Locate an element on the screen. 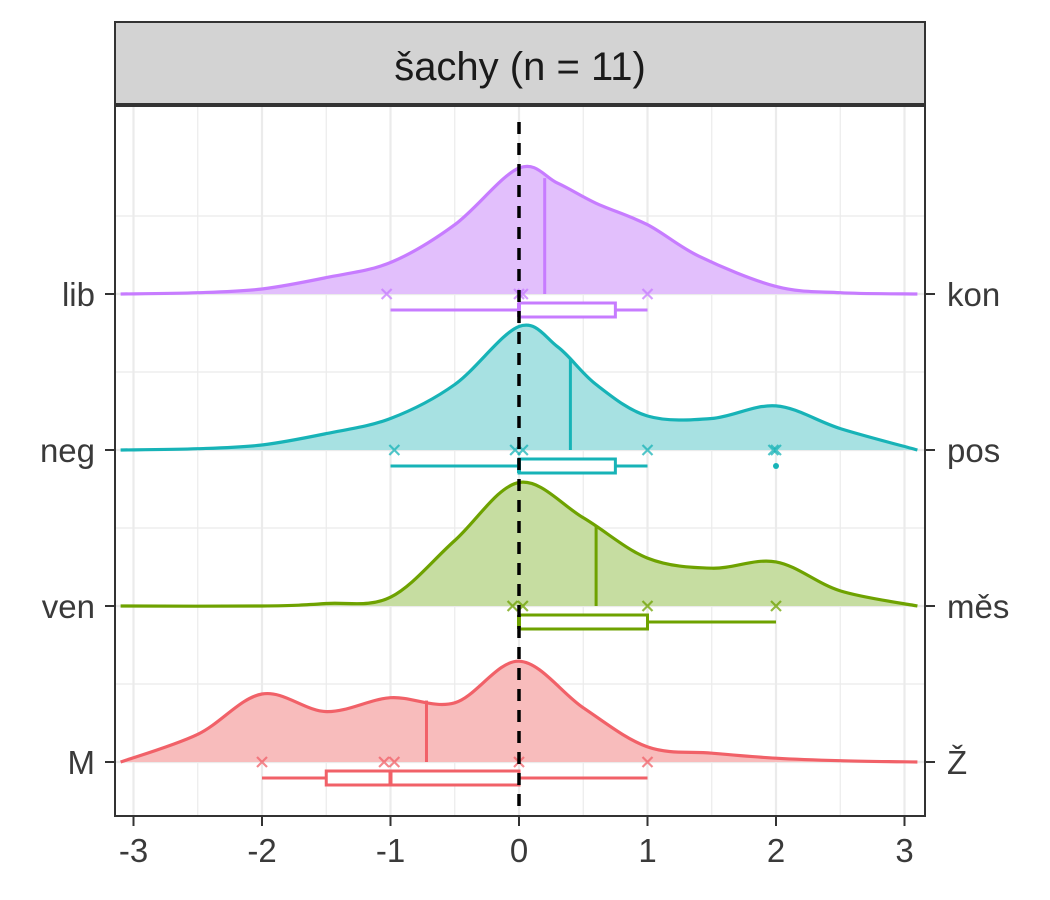 The height and width of the screenshot is (900, 1050). x-tick-label: -2 is located at coordinates (261, 850).